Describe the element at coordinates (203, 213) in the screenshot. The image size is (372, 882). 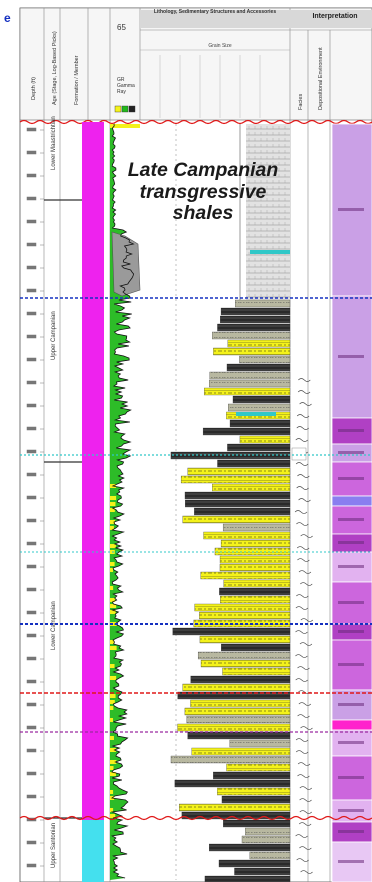
I see `callout-line-3: shales` at that location.